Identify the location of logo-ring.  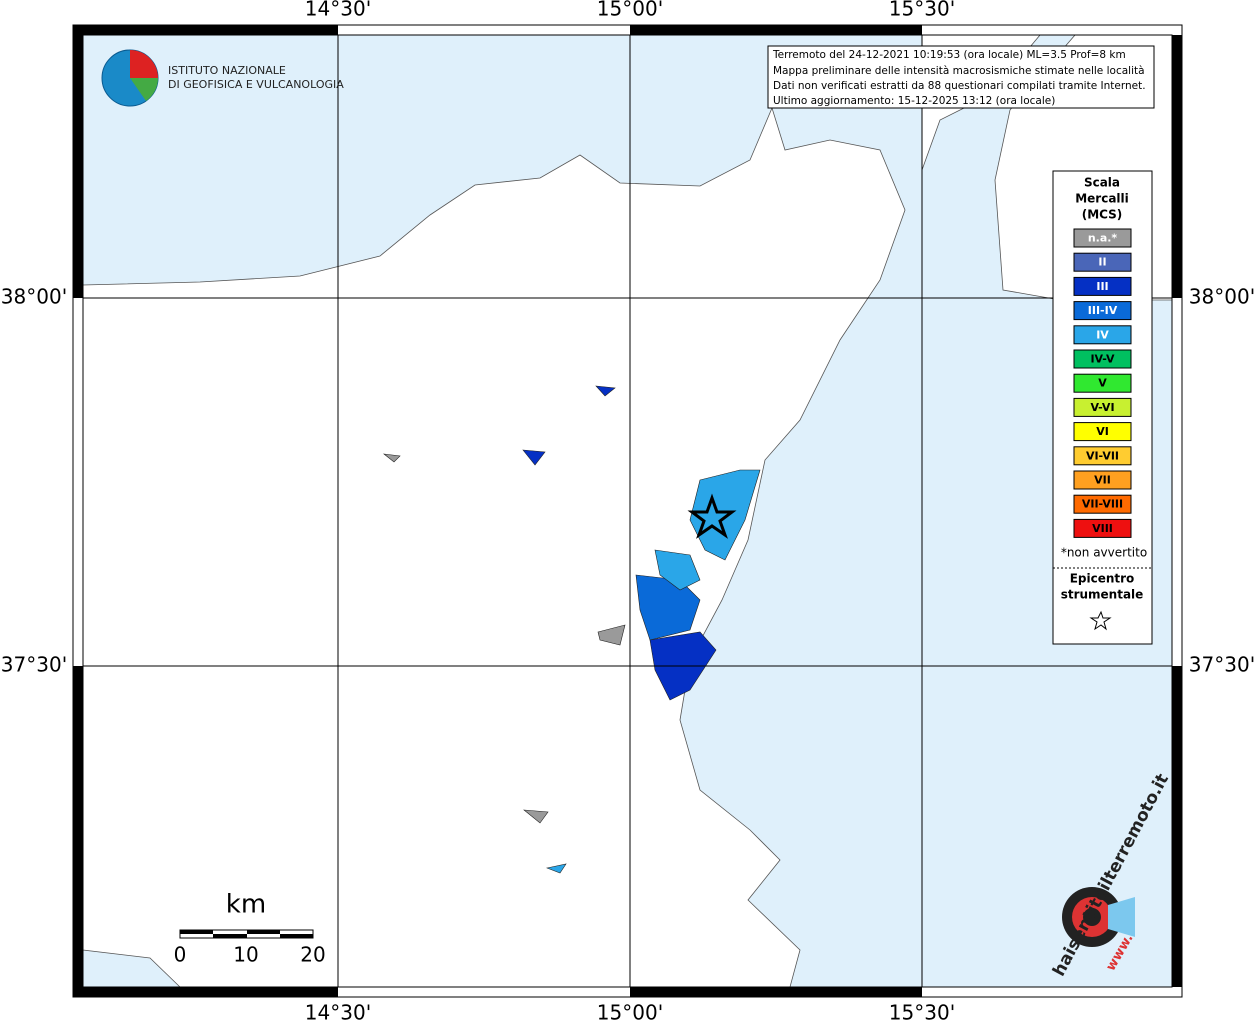
(1092, 917).